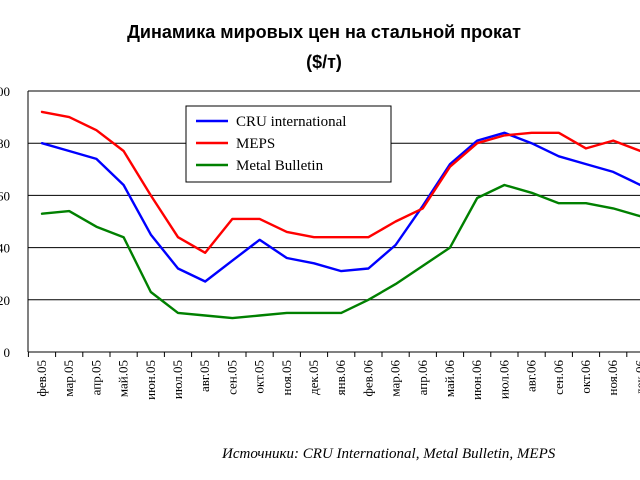 The image size is (640, 480). I want to click on y-tick-label-40: 40, so click(5, 248).